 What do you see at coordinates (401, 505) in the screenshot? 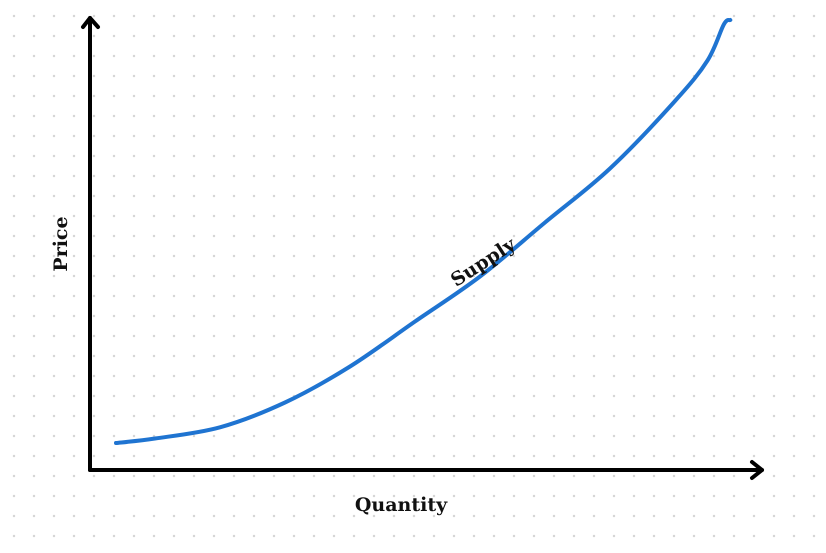
I see `x-axis-label: Quantity` at bounding box center [401, 505].